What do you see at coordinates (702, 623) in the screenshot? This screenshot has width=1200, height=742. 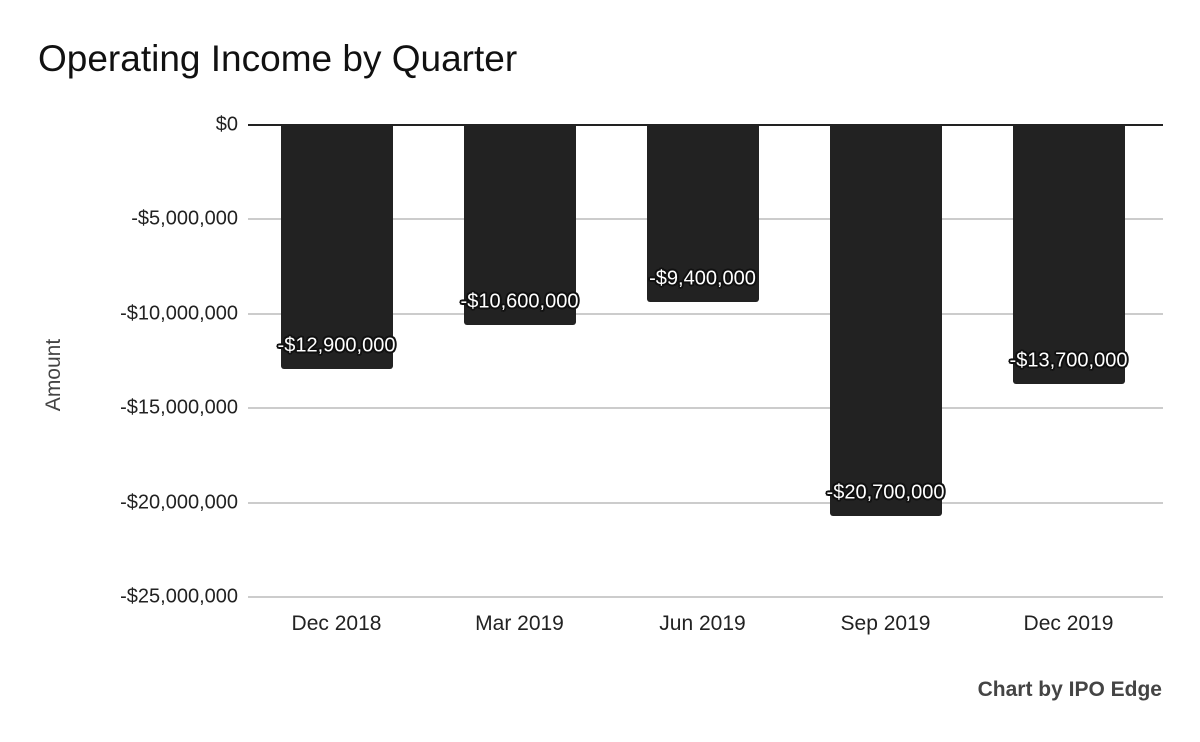 I see `x-tick-label: Jun 2019` at bounding box center [702, 623].